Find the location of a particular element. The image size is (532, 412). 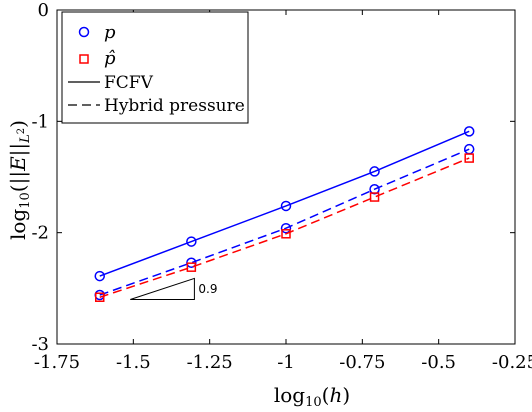

legend-label-hybrid: Hybrid pressure is located at coordinates (174, 106).